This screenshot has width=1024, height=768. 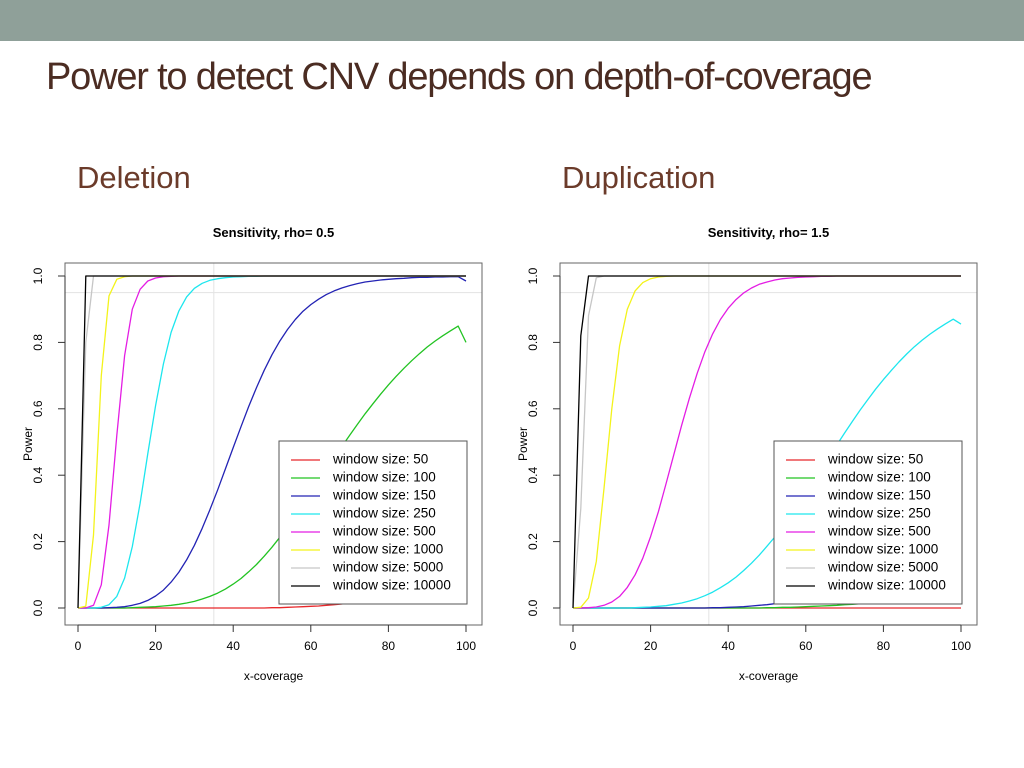 I want to click on chart-title: Sensitivity, rho= 0.5, so click(x=274, y=232).